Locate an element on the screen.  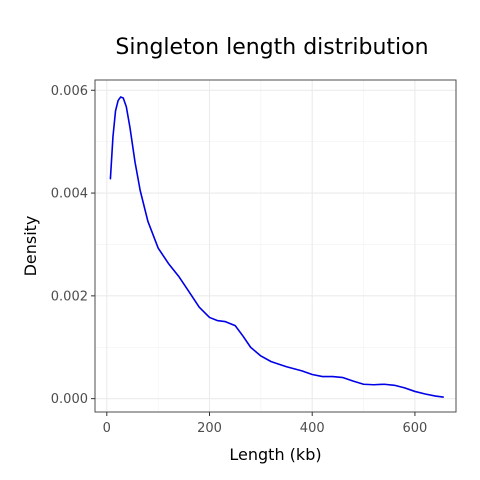
chart-title: Singleton length distribution is located at coordinates (271, 47).